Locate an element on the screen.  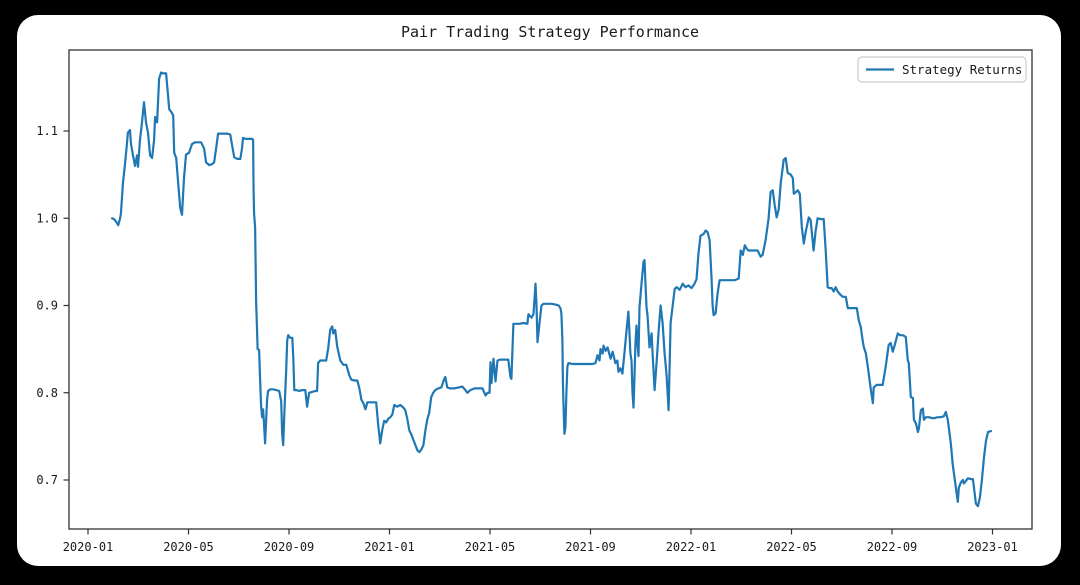
x-tick-label: 2022-09 is located at coordinates (892, 547).